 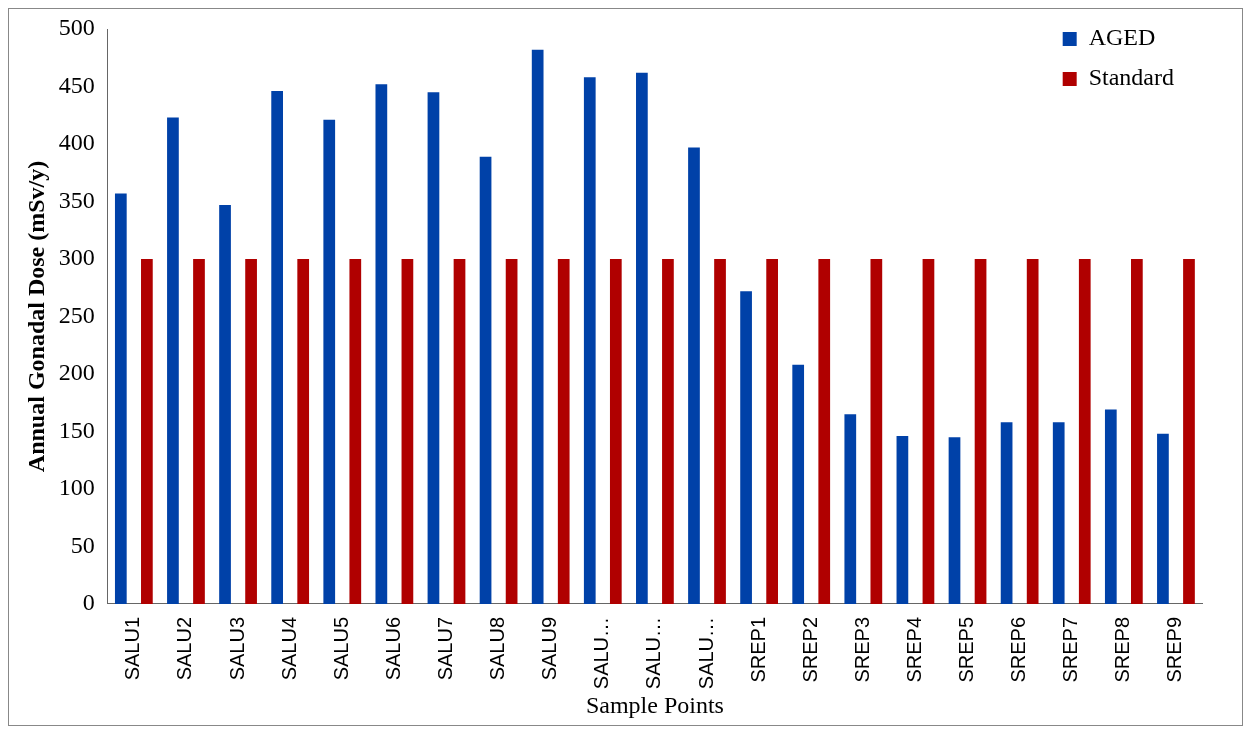 What do you see at coordinates (88, 602) in the screenshot?
I see `y-tick-label: 0` at bounding box center [88, 602].